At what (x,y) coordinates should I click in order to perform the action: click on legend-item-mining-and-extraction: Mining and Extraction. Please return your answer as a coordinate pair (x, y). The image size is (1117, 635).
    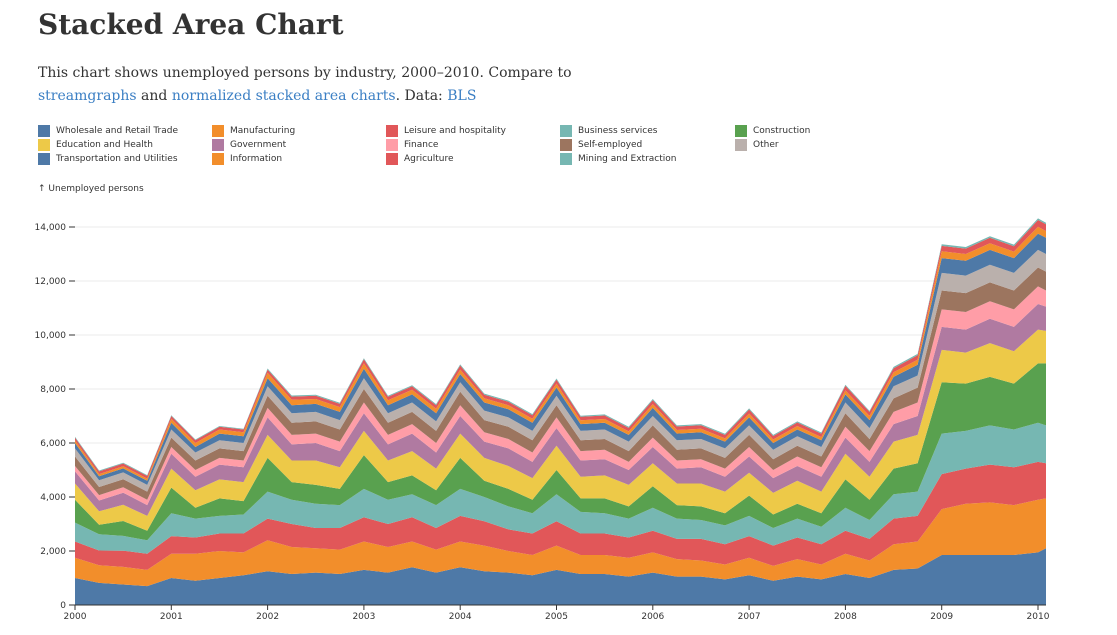
    Looking at the image, I should click on (618, 158).